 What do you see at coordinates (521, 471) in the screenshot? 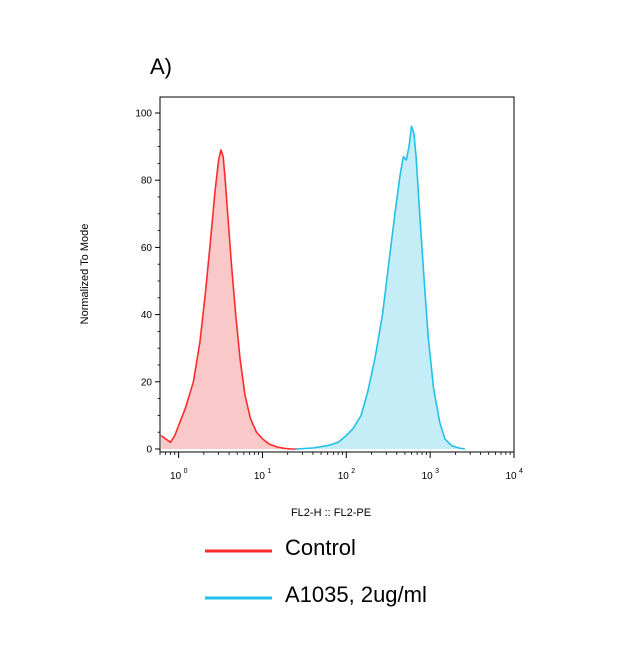
I see `x-tick-label-exponent: 4` at bounding box center [521, 471].